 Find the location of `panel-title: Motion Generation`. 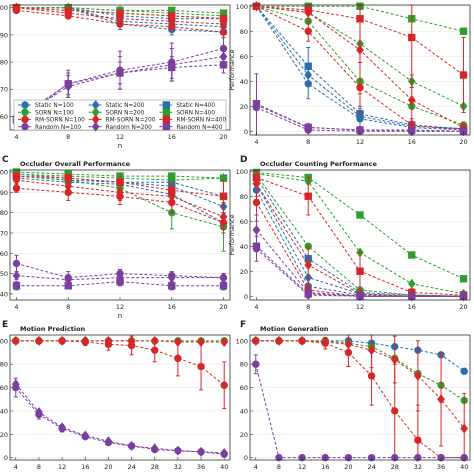

panel-title: Motion Generation is located at coordinates (294, 329).